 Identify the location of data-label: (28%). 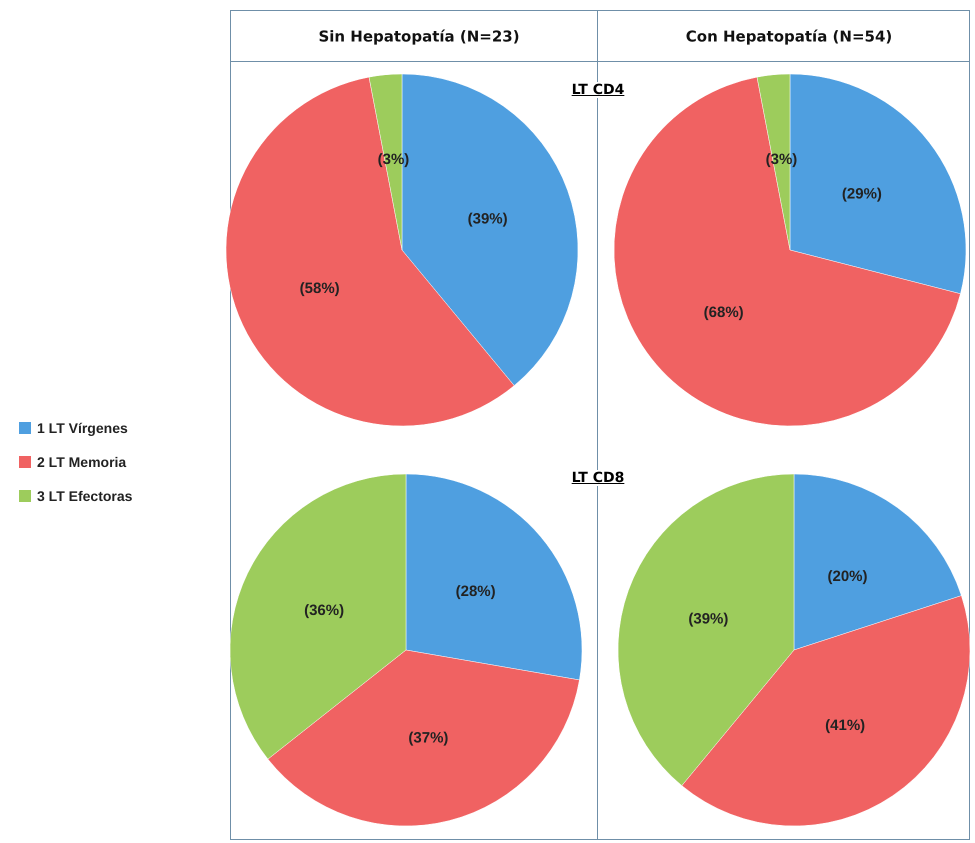
(476, 591).